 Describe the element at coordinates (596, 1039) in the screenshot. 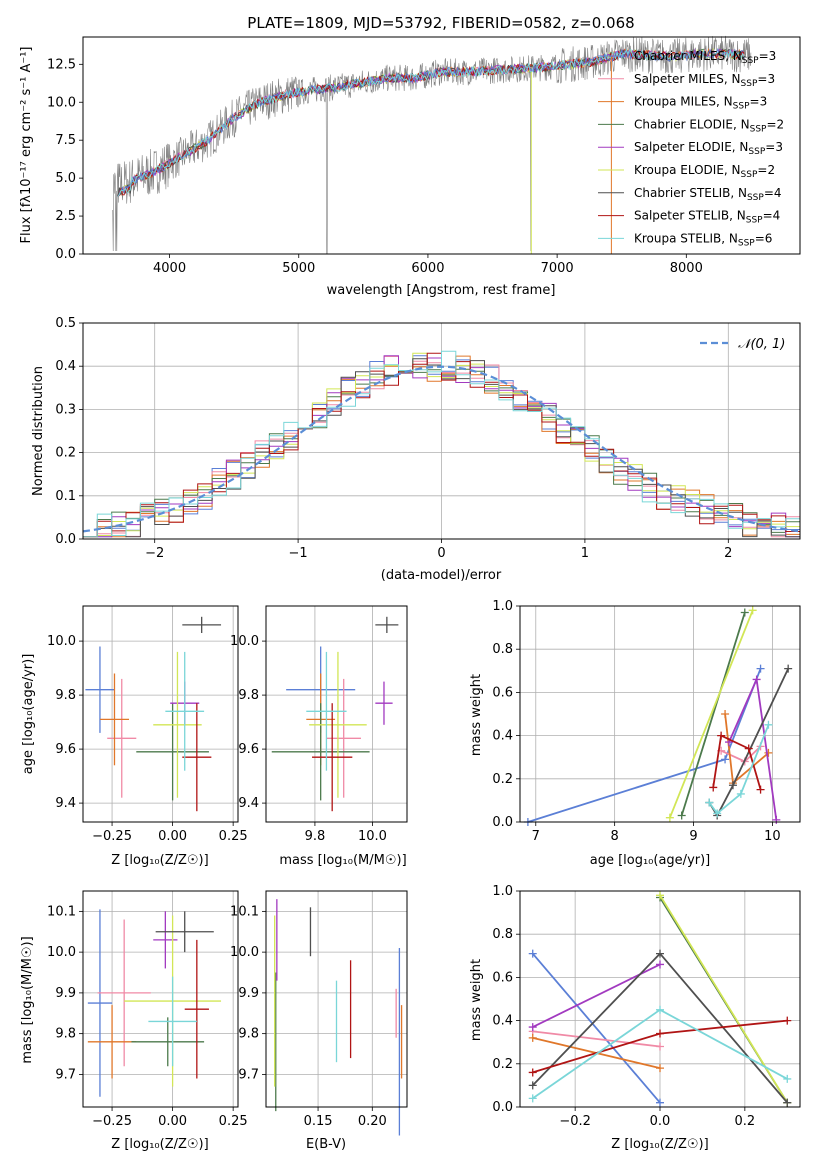

I see `weight-Z-series-line` at that location.